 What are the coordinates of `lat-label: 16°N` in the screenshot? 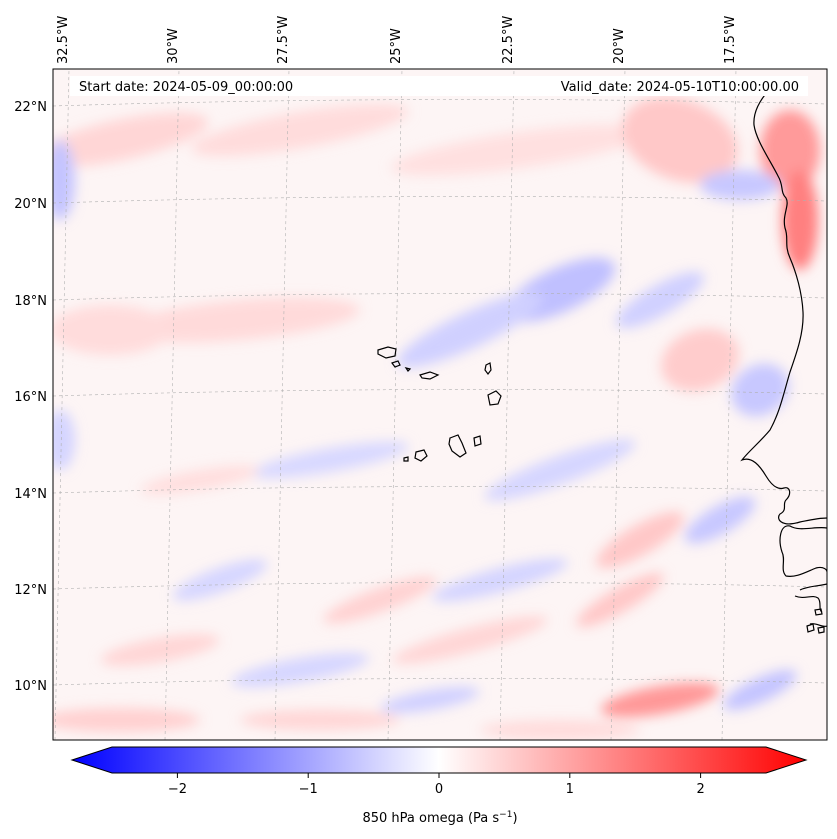 It's located at (30, 397).